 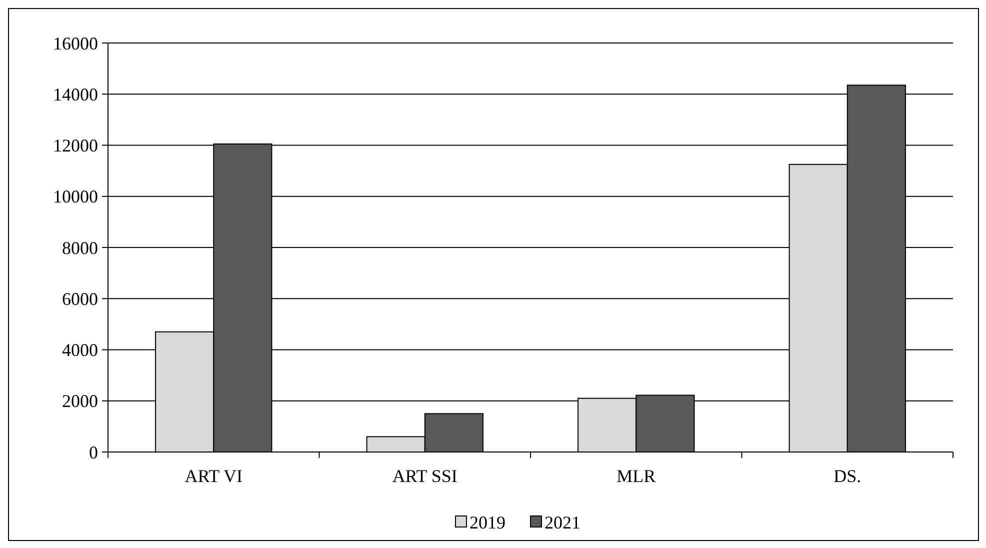 What do you see at coordinates (425, 476) in the screenshot?
I see `x-tick-label: ART SSI` at bounding box center [425, 476].